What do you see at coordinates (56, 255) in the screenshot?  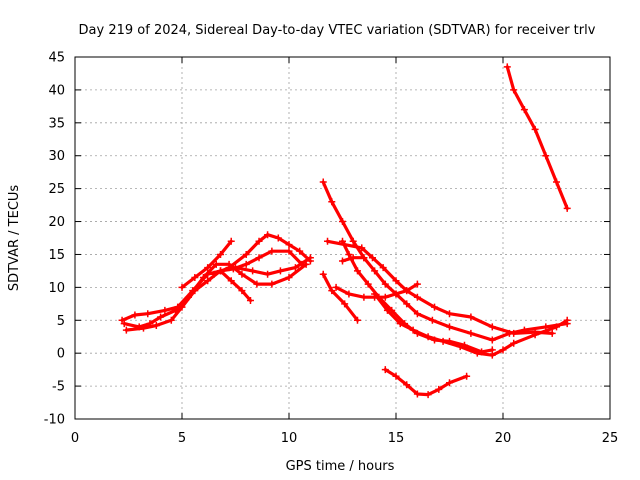 I see `y-tick-label: 15` at bounding box center [56, 255].